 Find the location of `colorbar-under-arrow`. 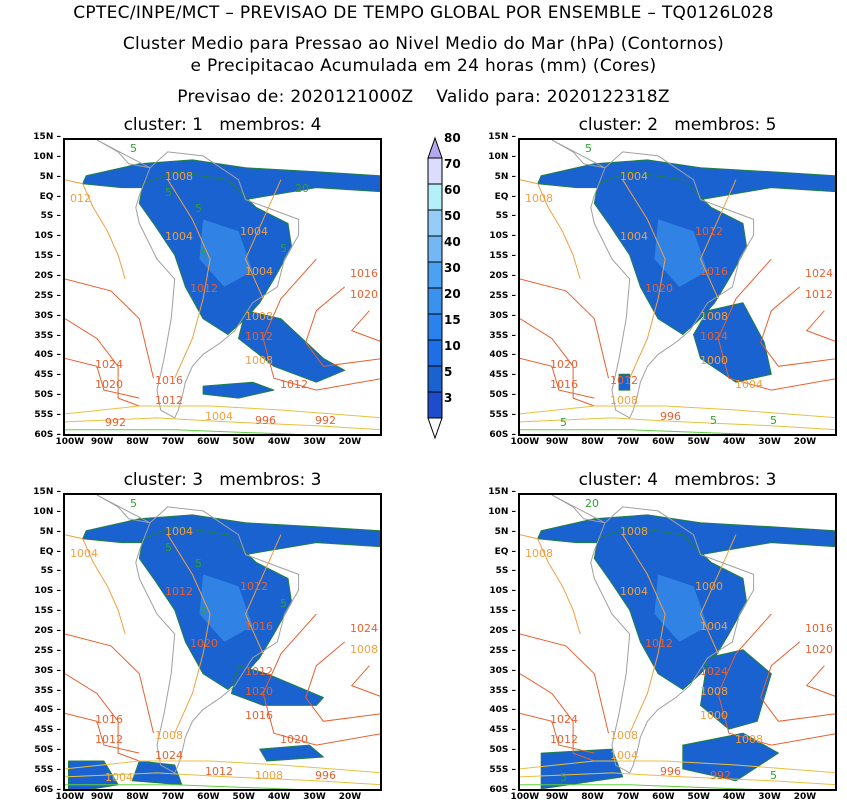

colorbar-under-arrow is located at coordinates (435, 428).